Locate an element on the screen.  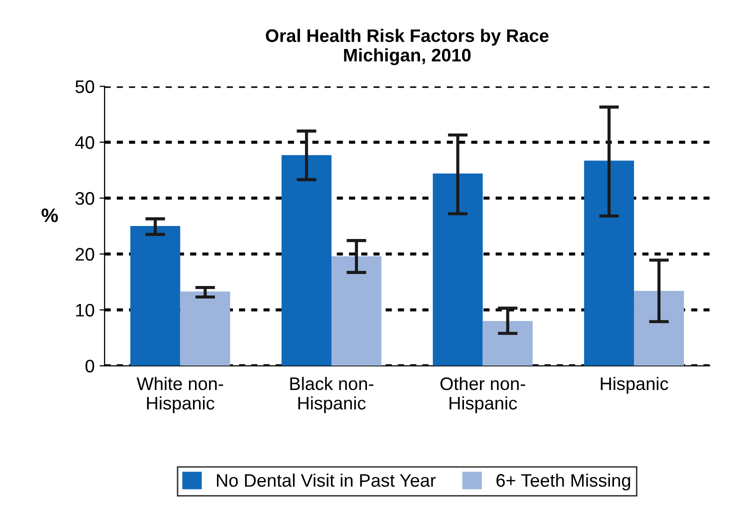
x-tick-label: Other non- Hispanic is located at coordinates (483, 395).